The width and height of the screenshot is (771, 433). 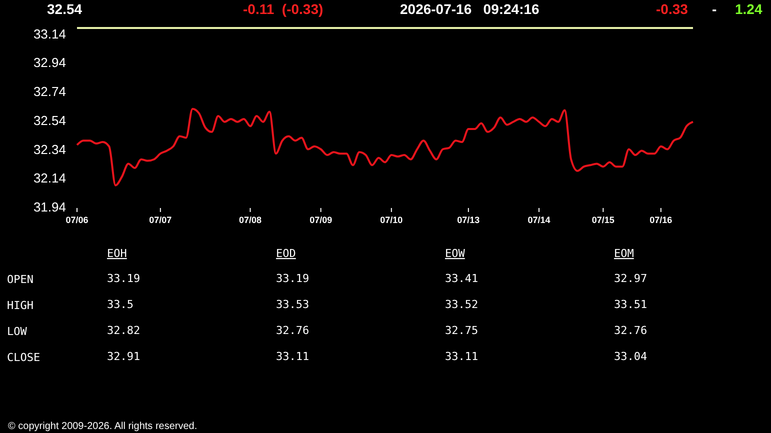 What do you see at coordinates (468, 220) in the screenshot?
I see `x-tick-label: 07/13` at bounding box center [468, 220].